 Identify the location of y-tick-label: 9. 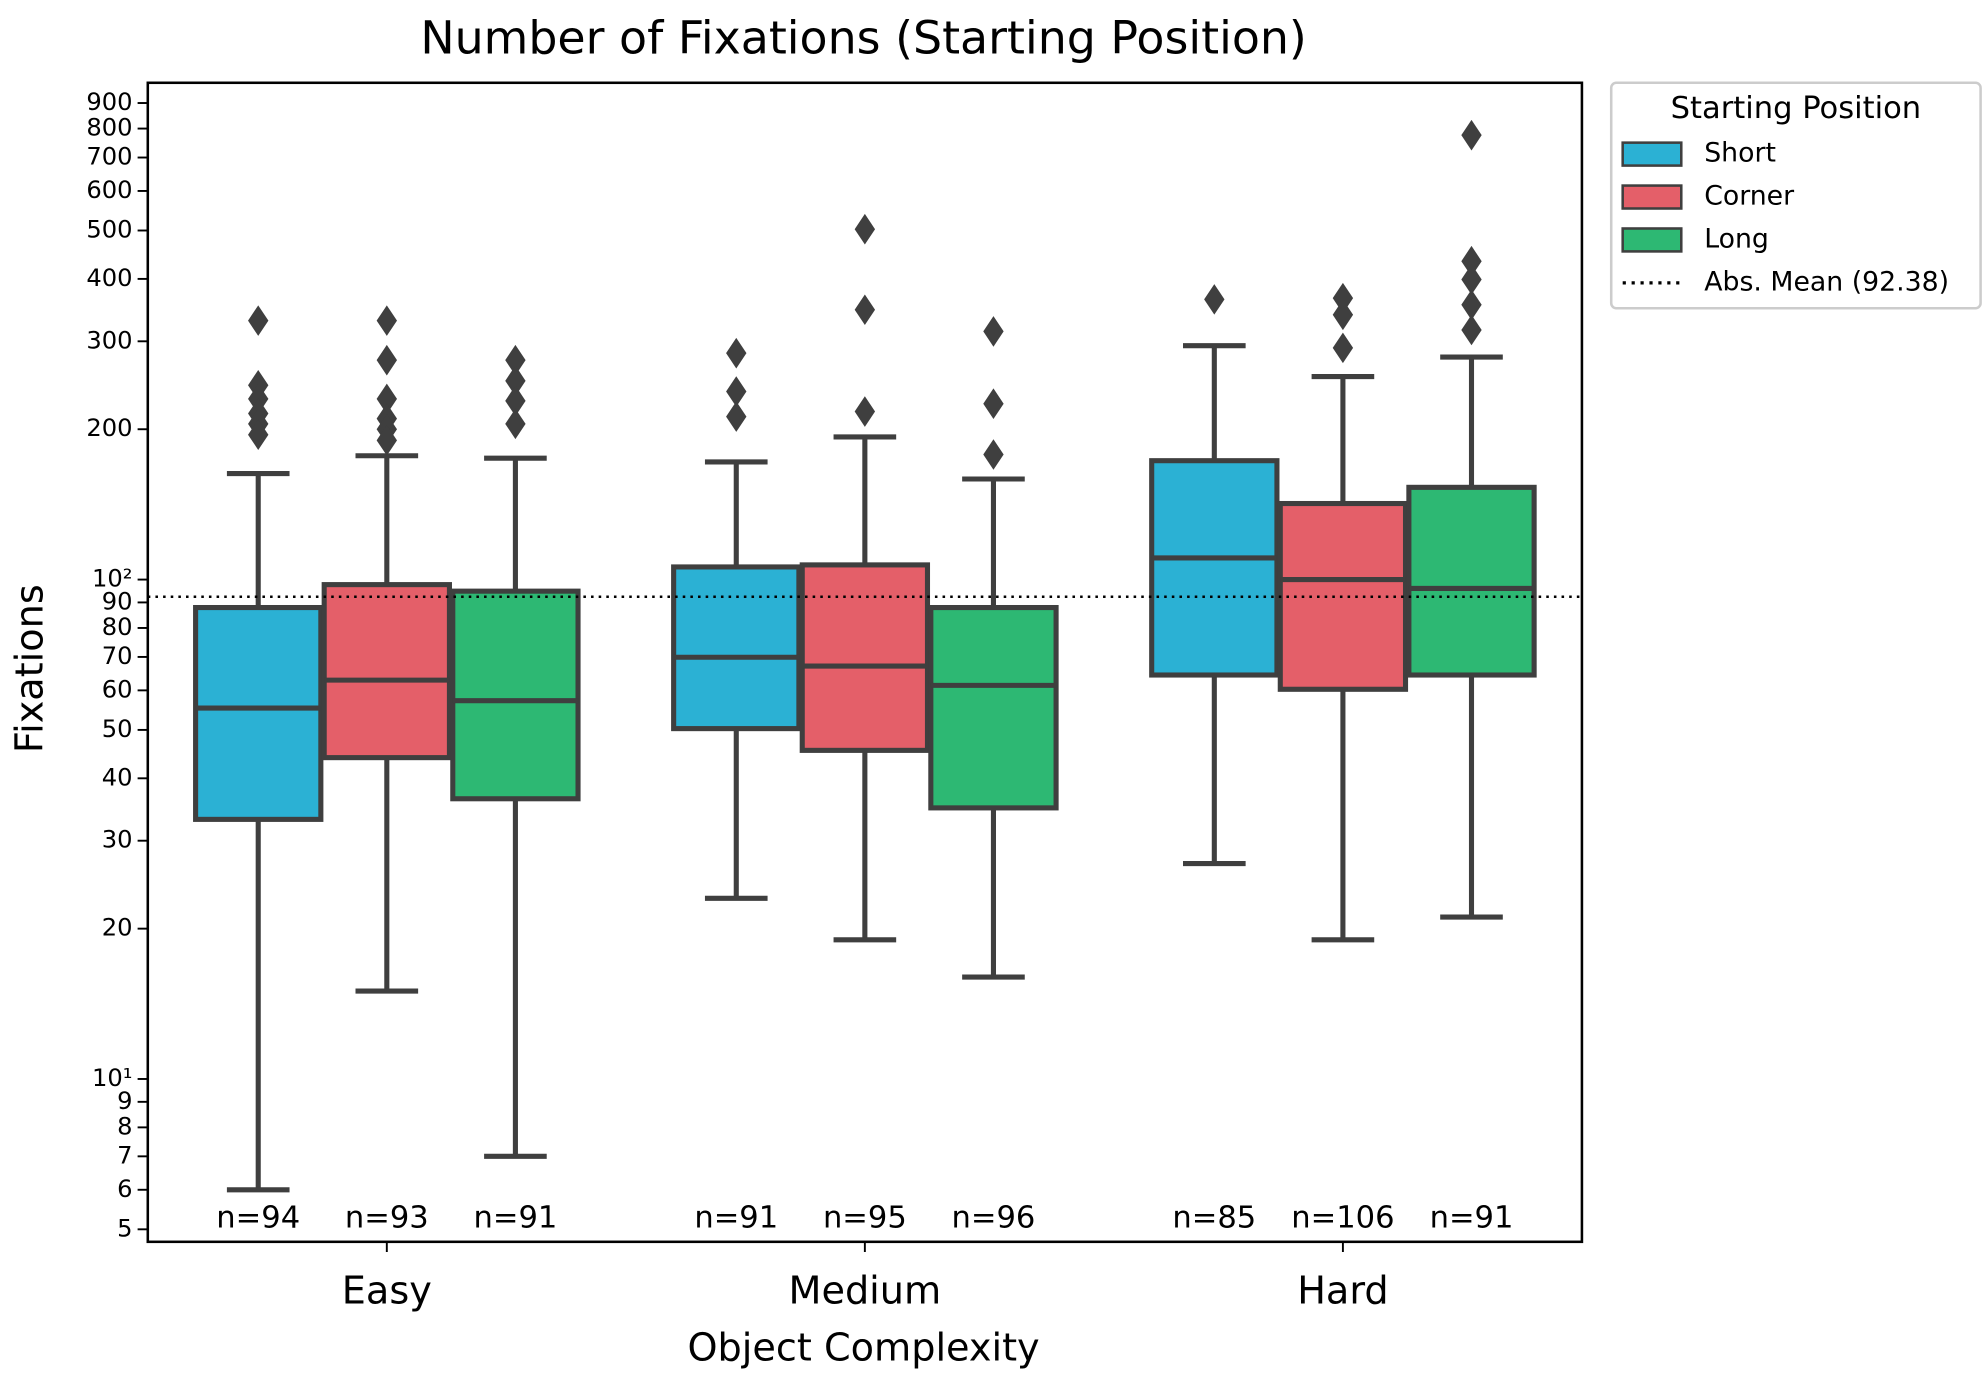
(124, 1101).